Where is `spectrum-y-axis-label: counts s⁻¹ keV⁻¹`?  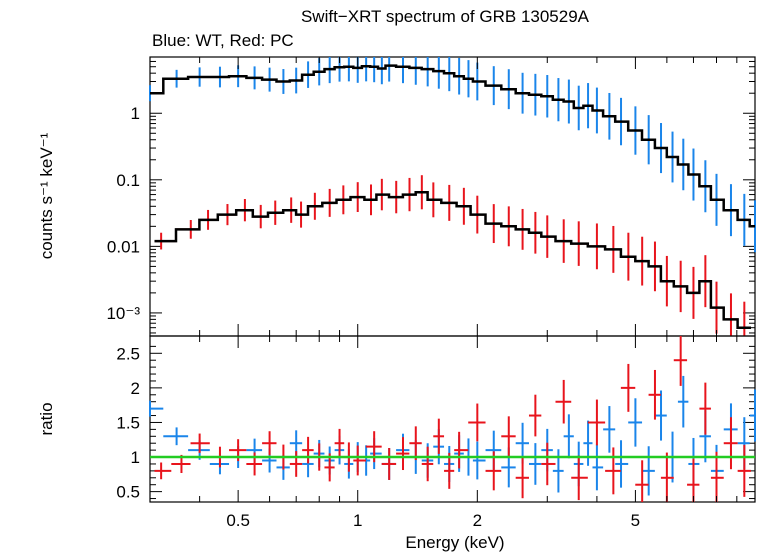
spectrum-y-axis-label: counts s⁻¹ keV⁻¹ is located at coordinates (46, 195).